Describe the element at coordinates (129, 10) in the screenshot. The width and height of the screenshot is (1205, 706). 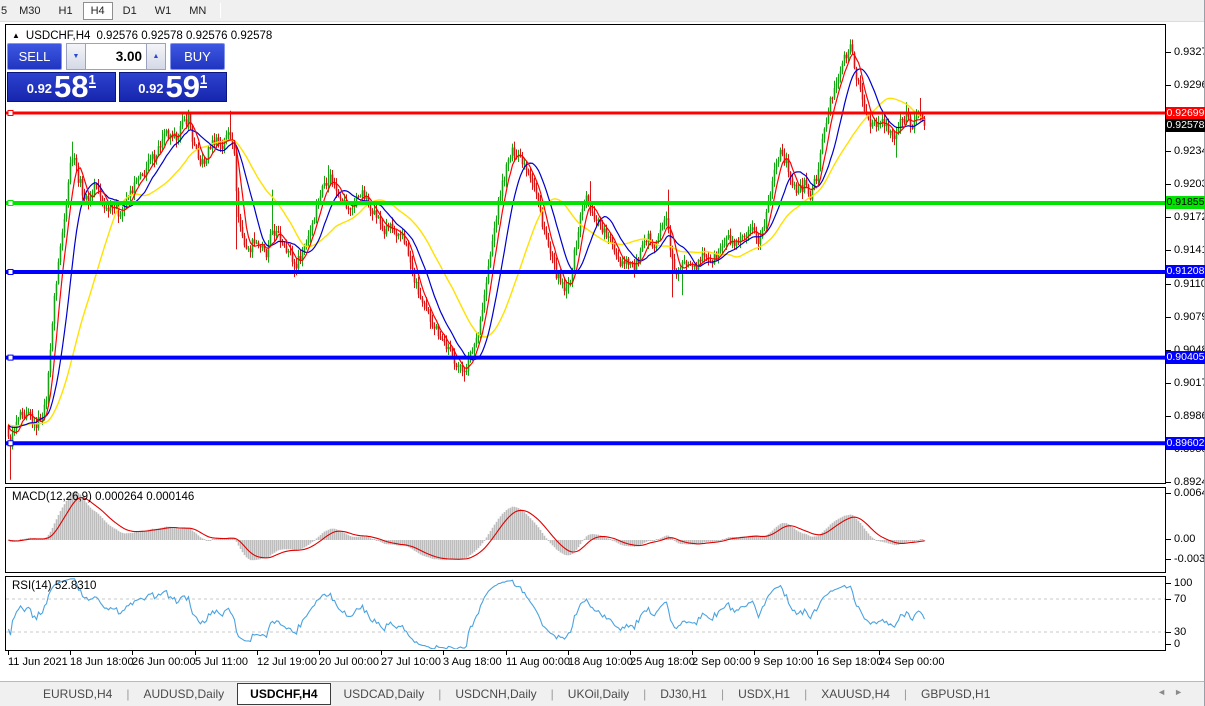
I see `timeframe-button-d1: D1` at that location.